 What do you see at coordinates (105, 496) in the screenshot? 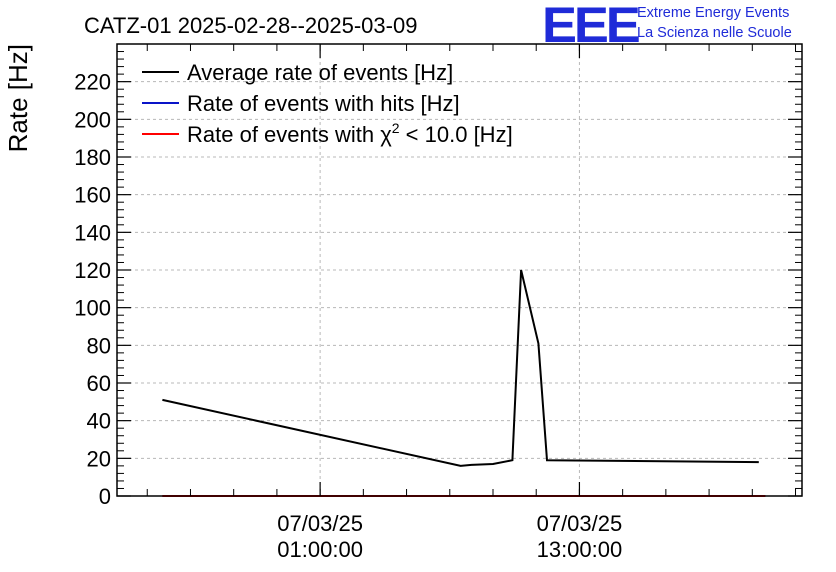
I see `y-tick-label: 0` at bounding box center [105, 496].